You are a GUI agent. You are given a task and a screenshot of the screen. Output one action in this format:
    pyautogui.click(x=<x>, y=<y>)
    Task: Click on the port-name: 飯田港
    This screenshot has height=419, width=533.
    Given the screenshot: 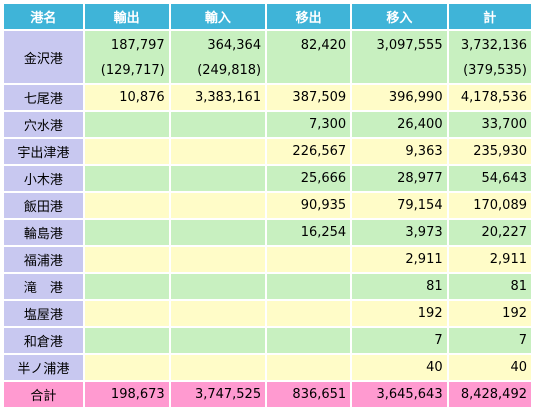 What is the action you would take?
    pyautogui.click(x=43, y=205)
    